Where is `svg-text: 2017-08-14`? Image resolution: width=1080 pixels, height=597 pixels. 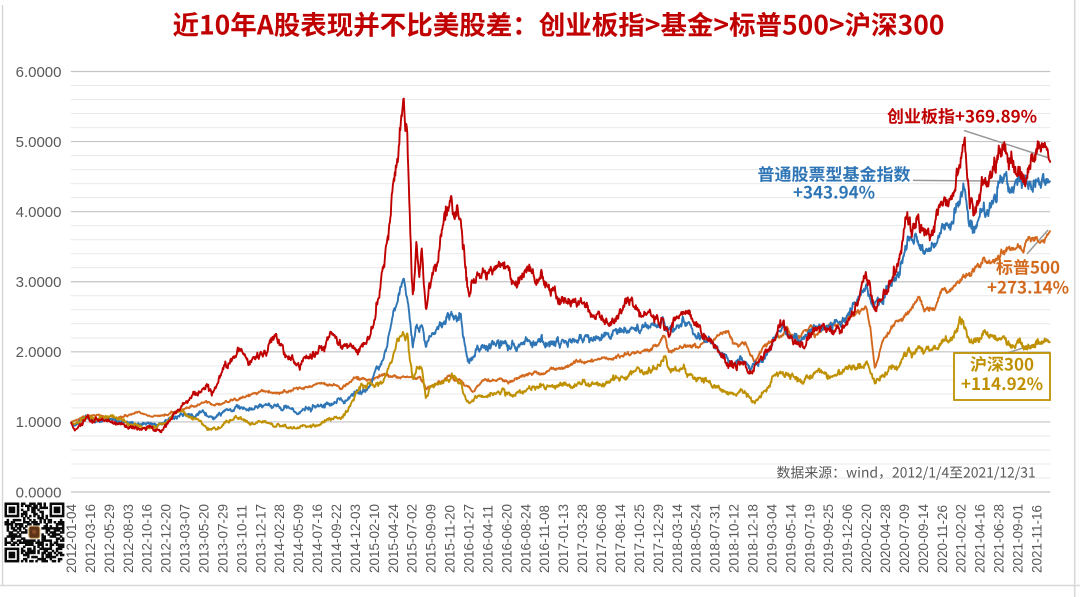
svg-text: 2017-08-14 is located at coordinates (620, 538).